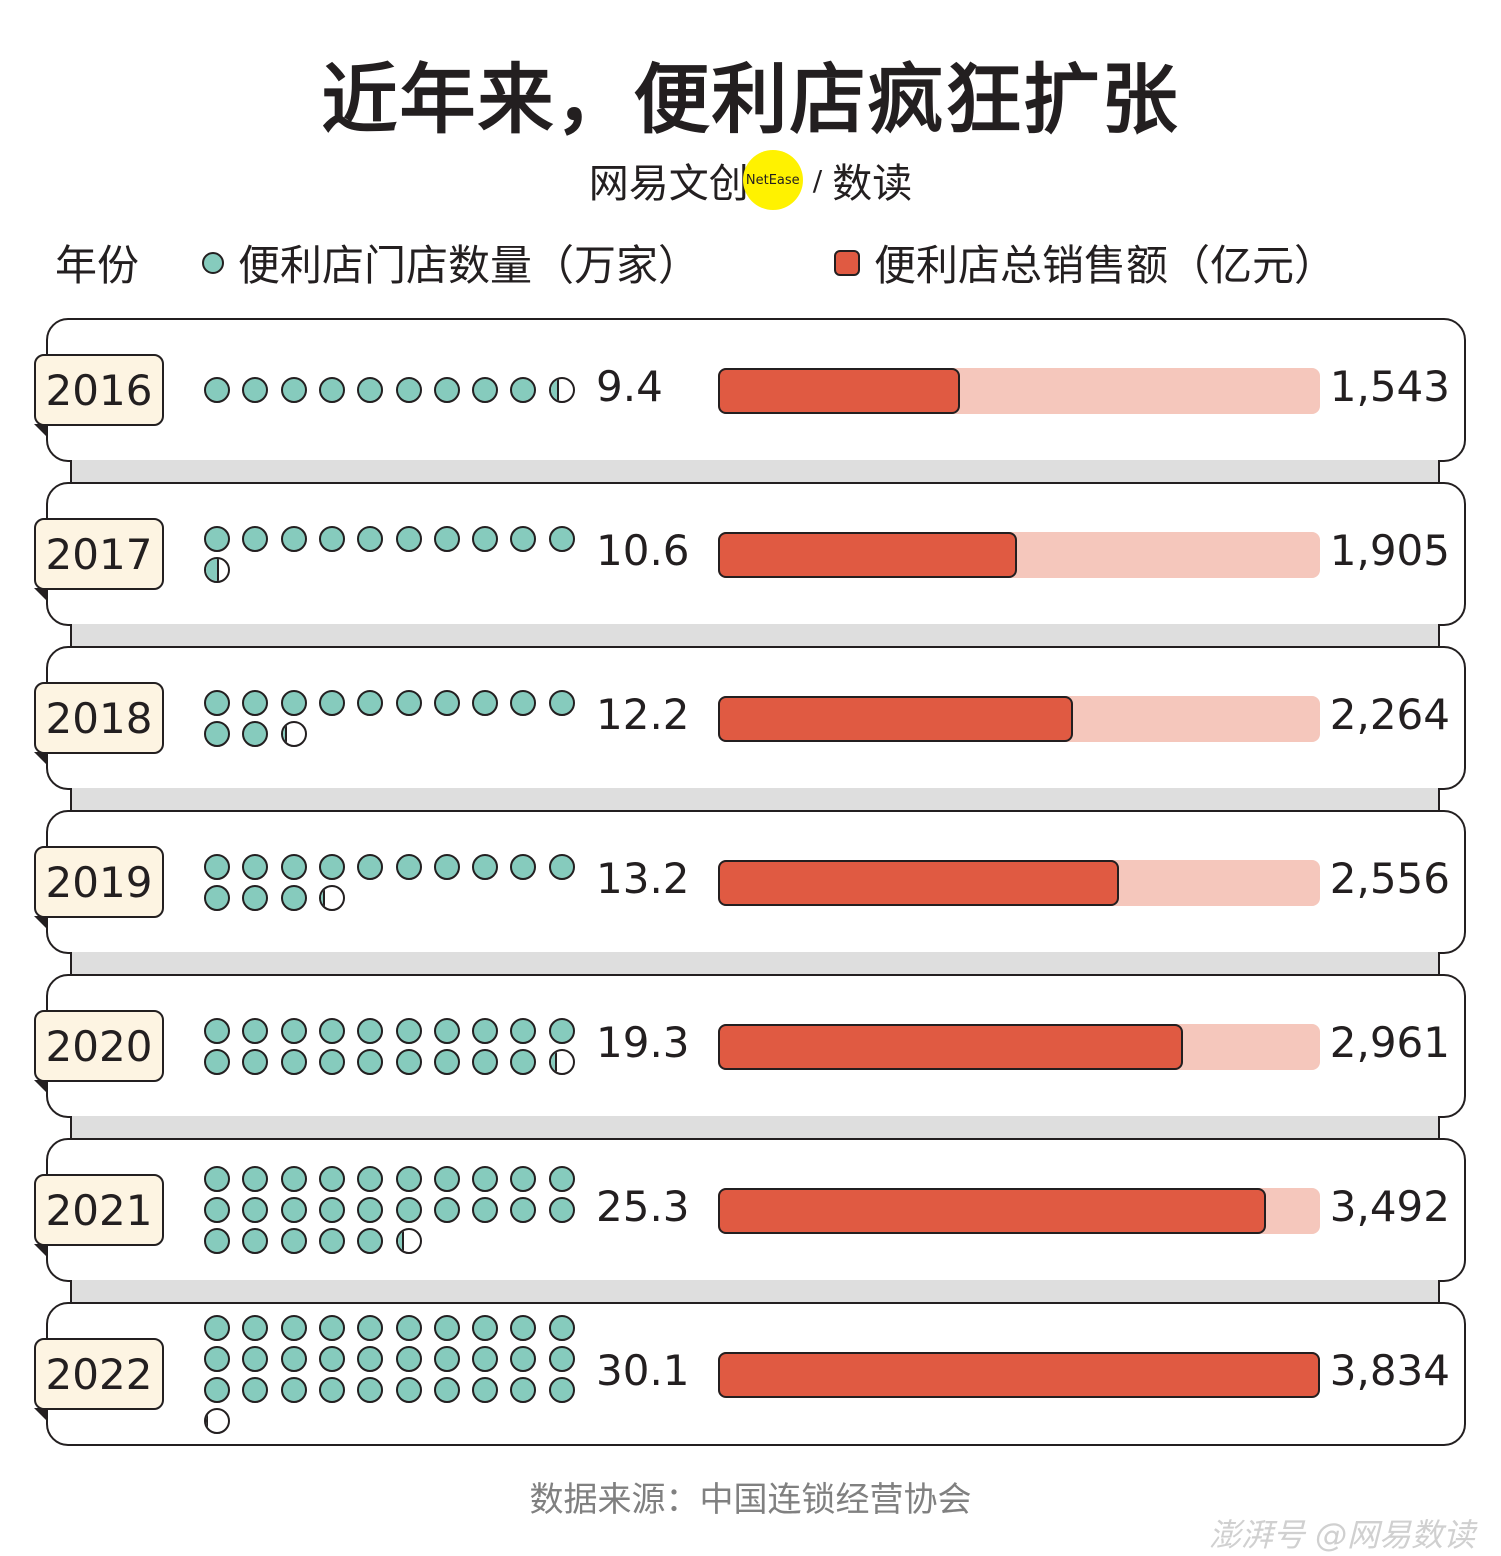 The image size is (1501, 1556). Describe the element at coordinates (643, 1042) in the screenshot. I see `stores-value-label: 19.3` at that location.